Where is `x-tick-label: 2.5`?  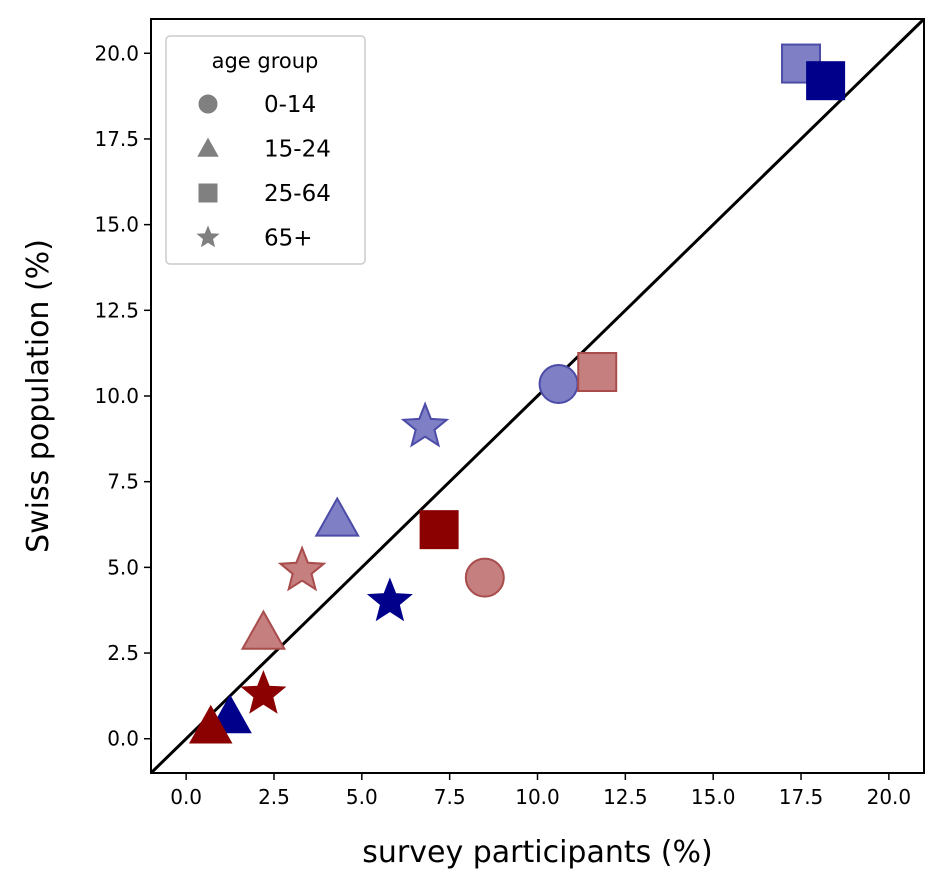 x-tick-label: 2.5 is located at coordinates (274, 797).